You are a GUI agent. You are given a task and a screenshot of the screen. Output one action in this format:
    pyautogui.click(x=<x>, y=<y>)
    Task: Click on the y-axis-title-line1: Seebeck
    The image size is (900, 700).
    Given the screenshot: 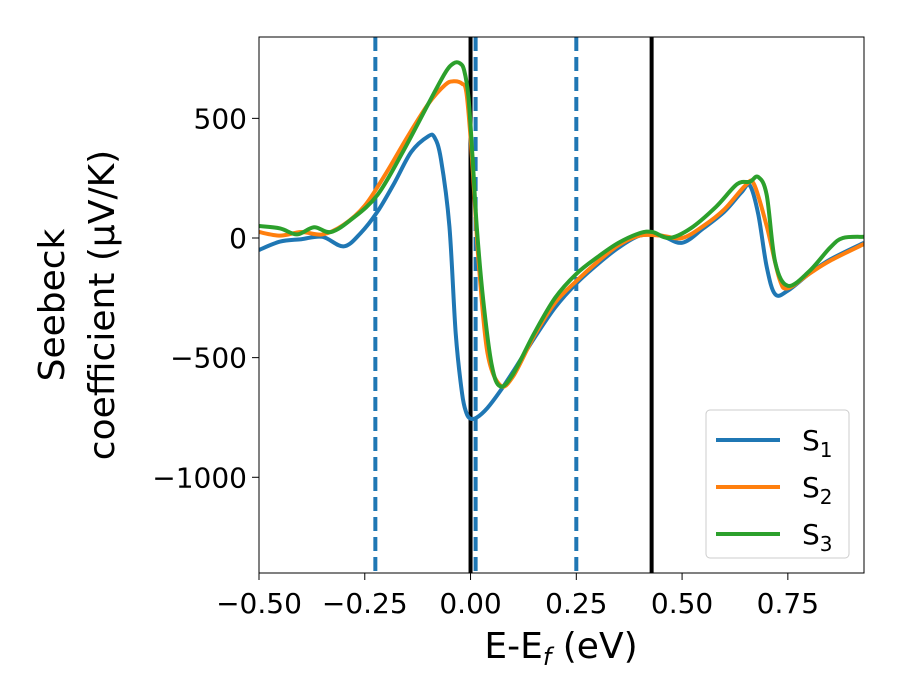 What is the action you would take?
    pyautogui.click(x=52, y=304)
    